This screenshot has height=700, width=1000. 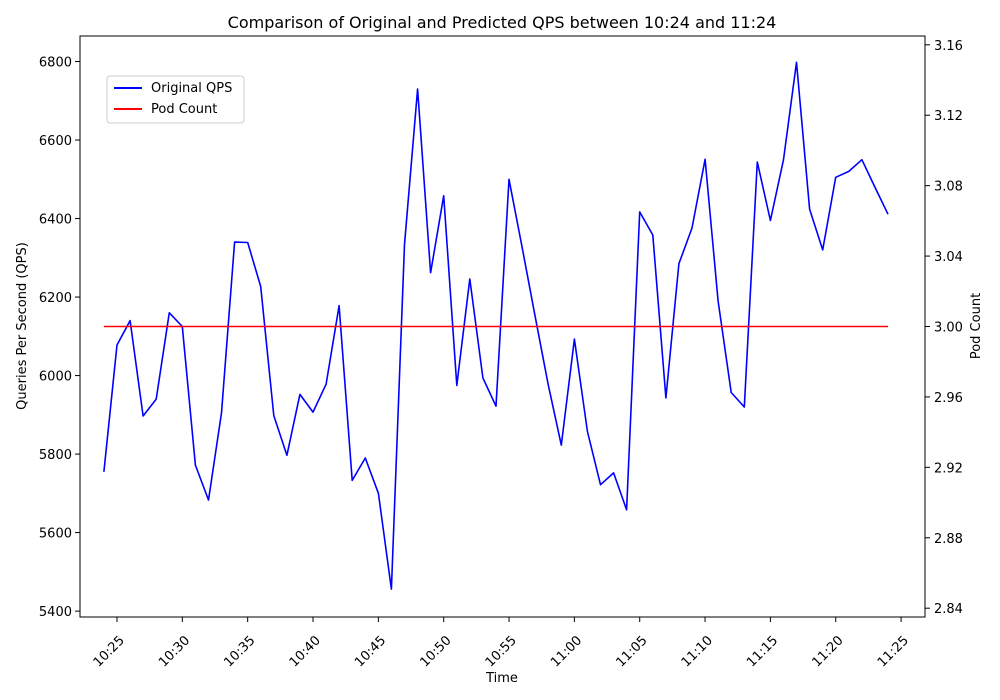 I want to click on y-tick-label: 5400, so click(x=55, y=612).